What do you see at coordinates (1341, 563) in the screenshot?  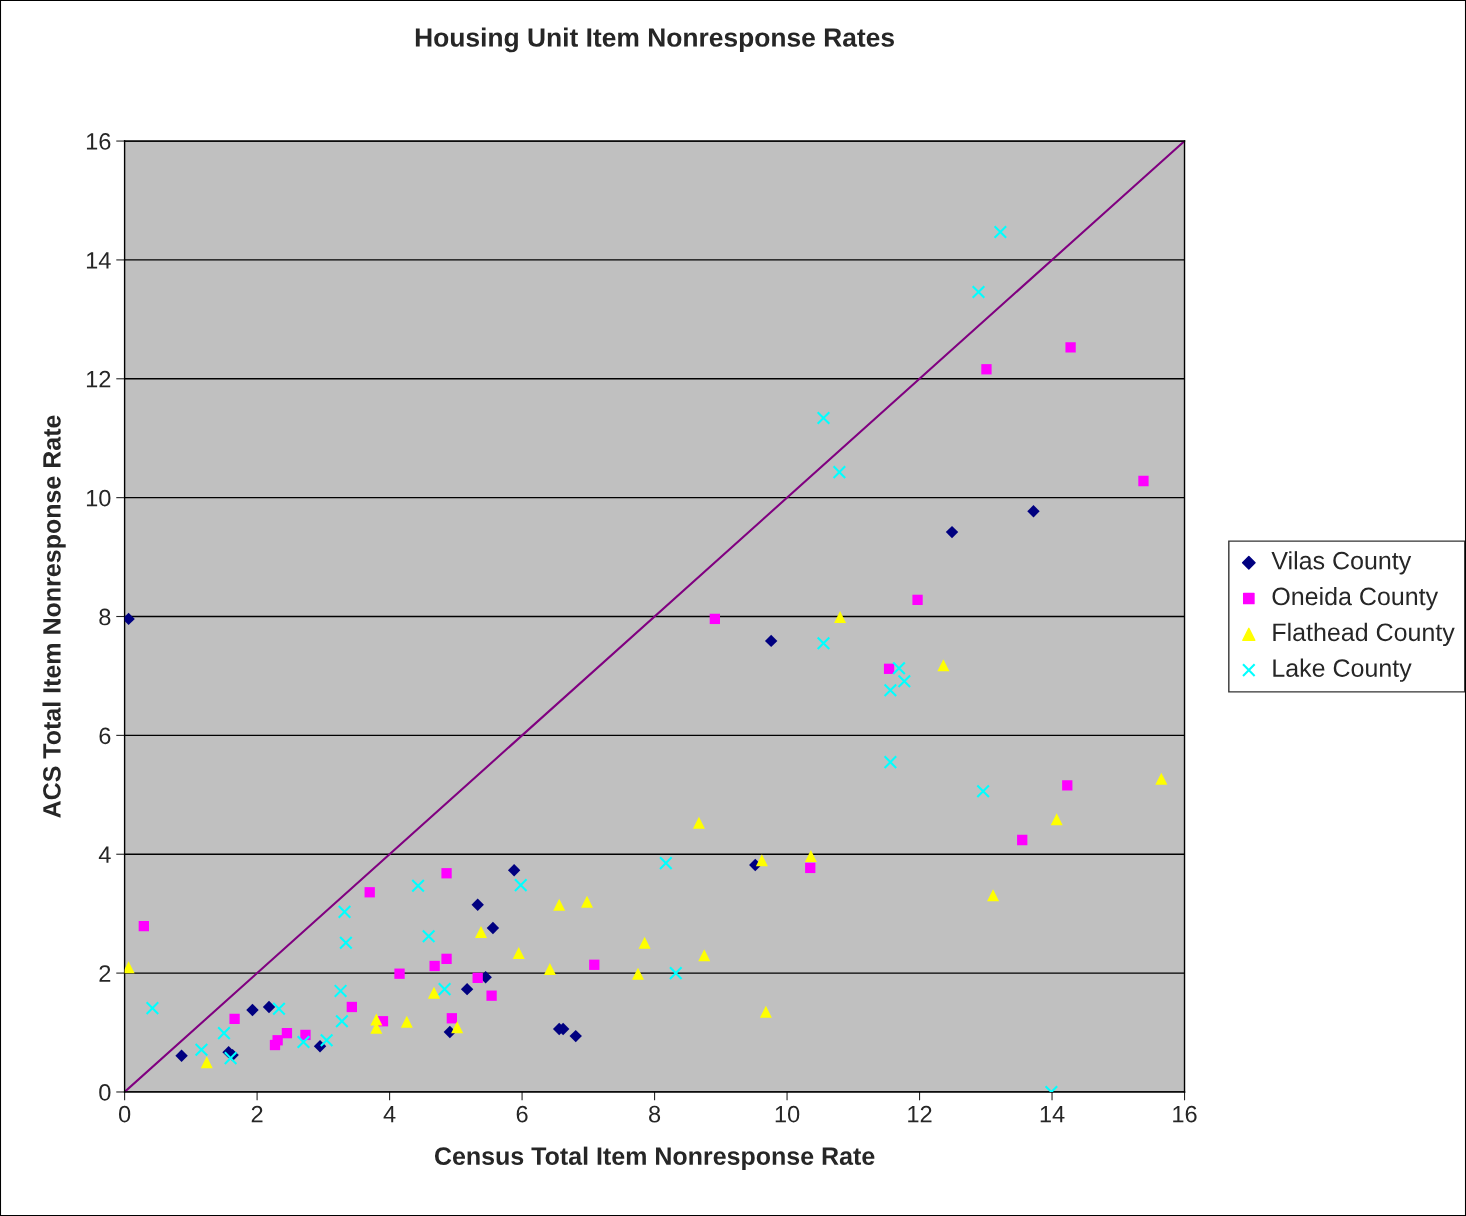 I see `legend-label: Vilas County` at bounding box center [1341, 563].